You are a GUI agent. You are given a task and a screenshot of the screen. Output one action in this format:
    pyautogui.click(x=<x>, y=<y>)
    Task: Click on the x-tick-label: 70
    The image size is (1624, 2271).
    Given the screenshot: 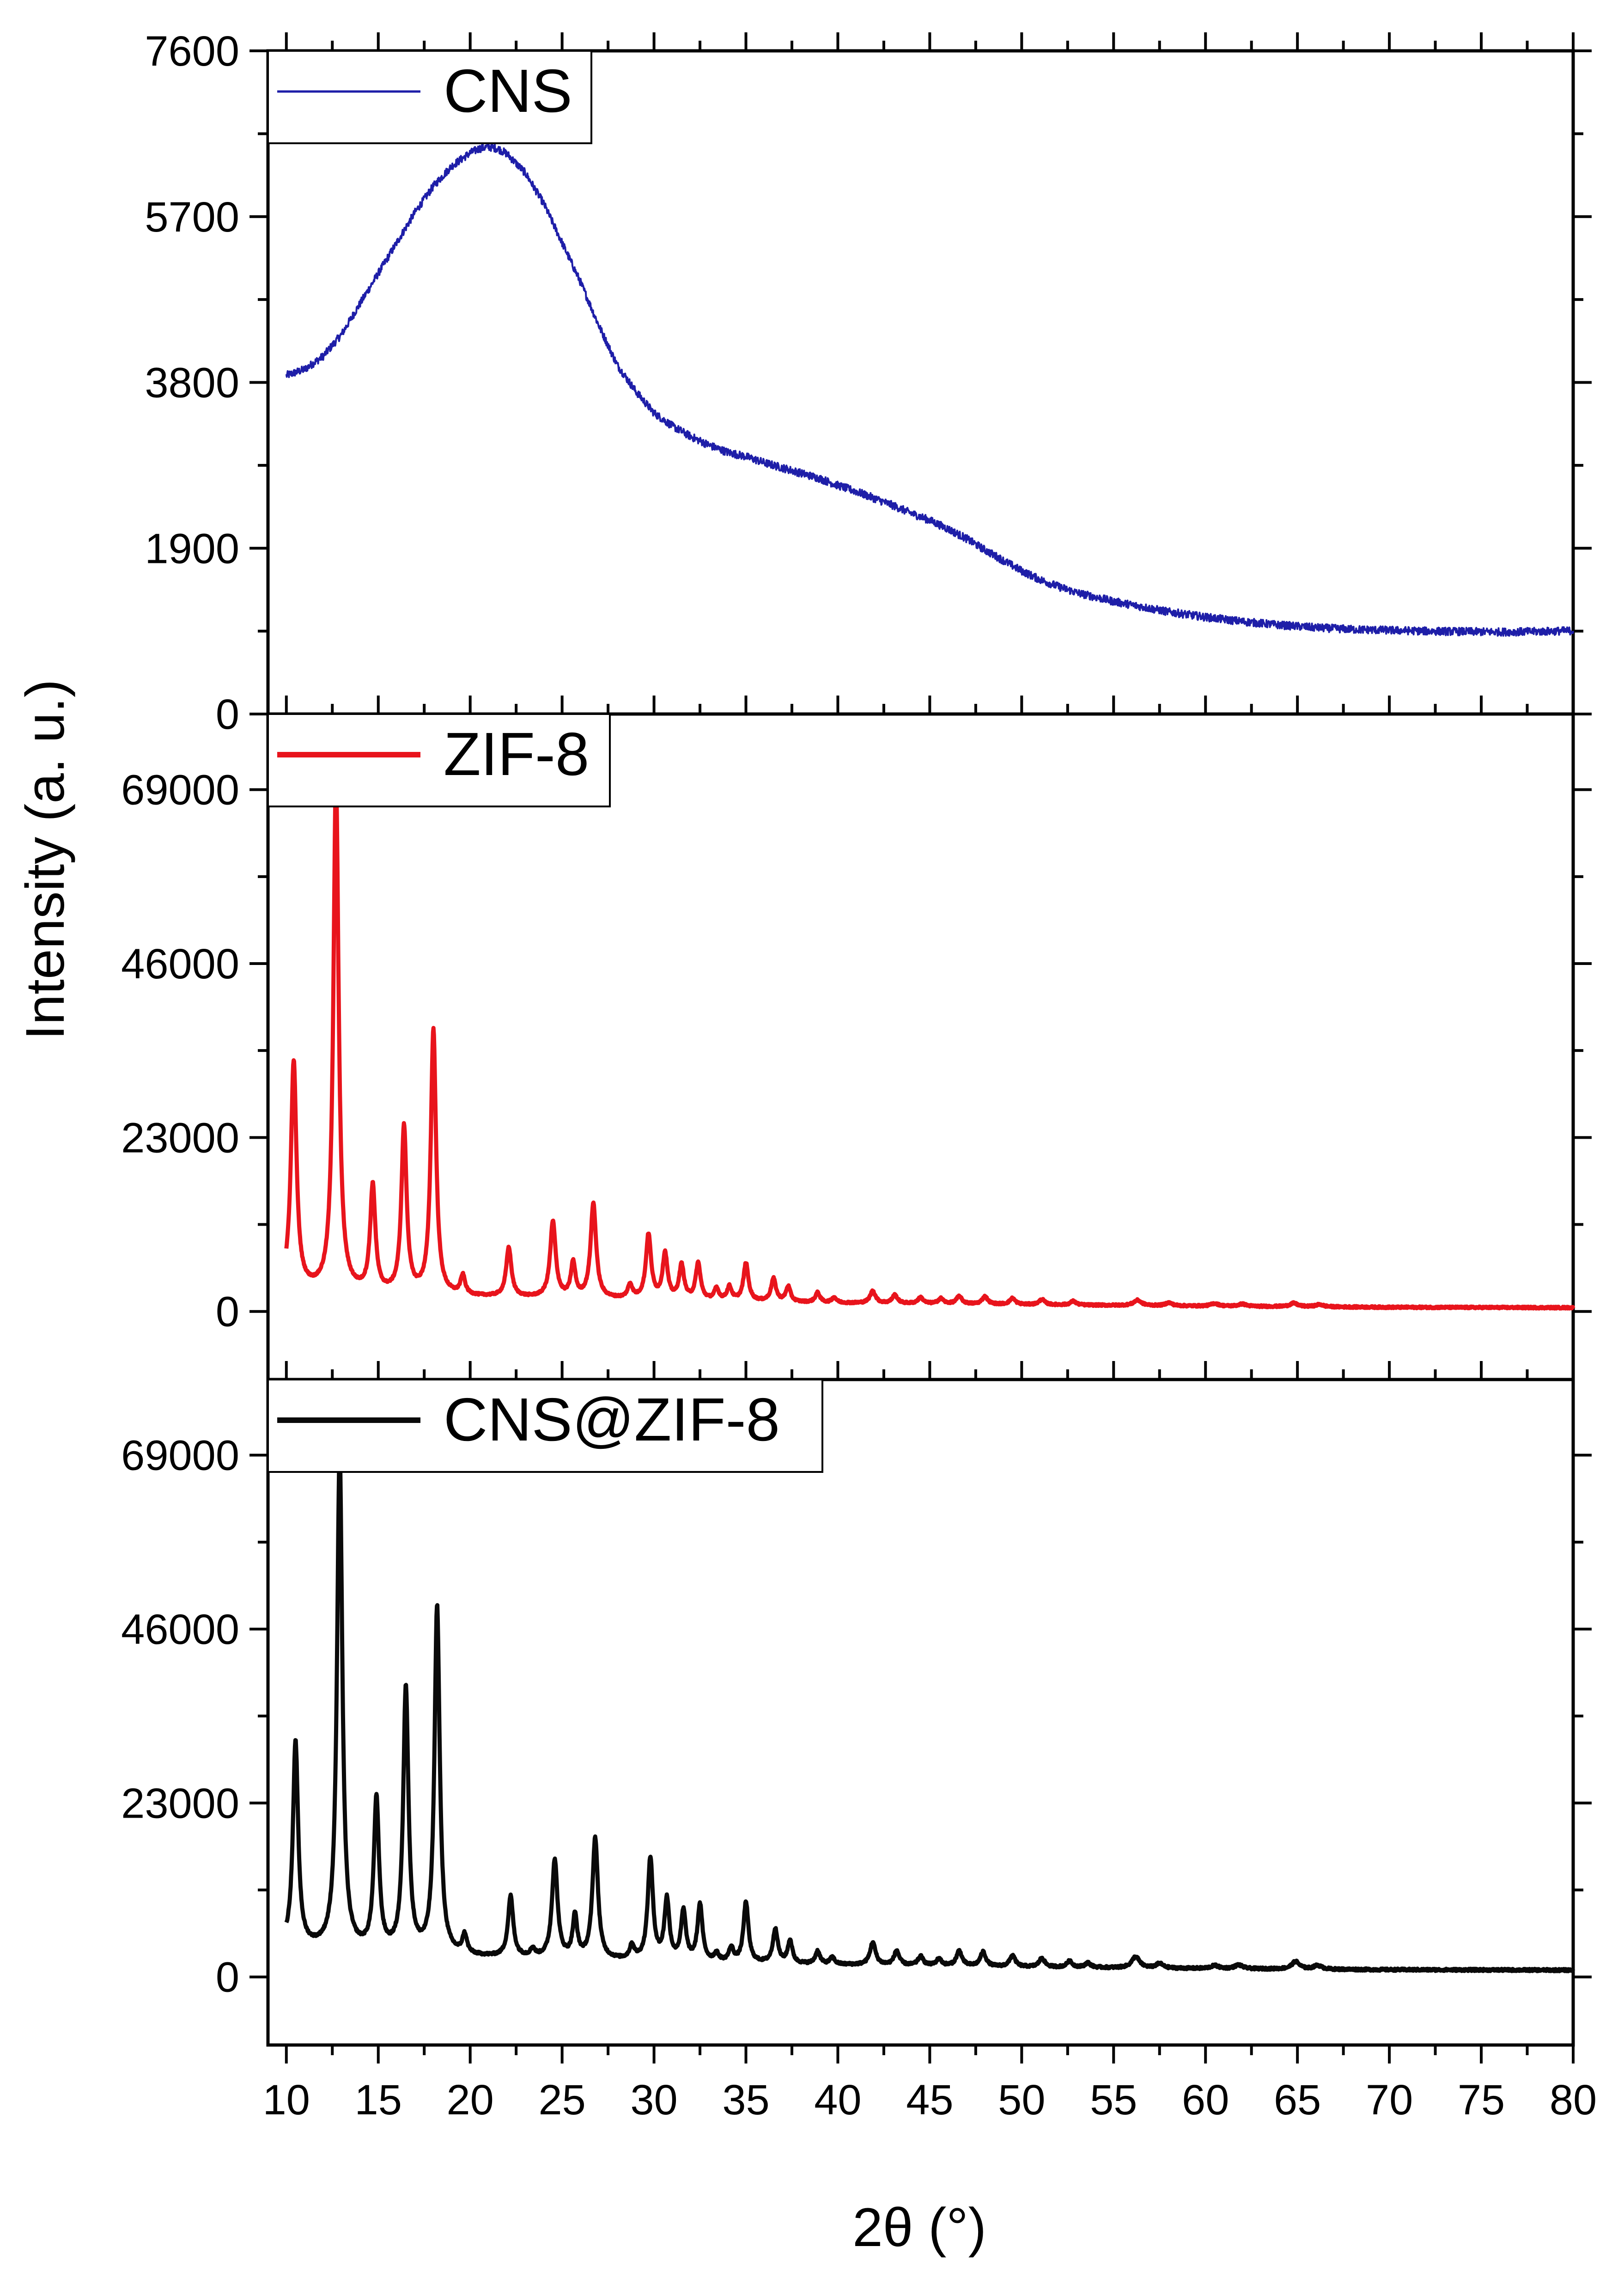 What is the action you would take?
    pyautogui.click(x=1389, y=2100)
    